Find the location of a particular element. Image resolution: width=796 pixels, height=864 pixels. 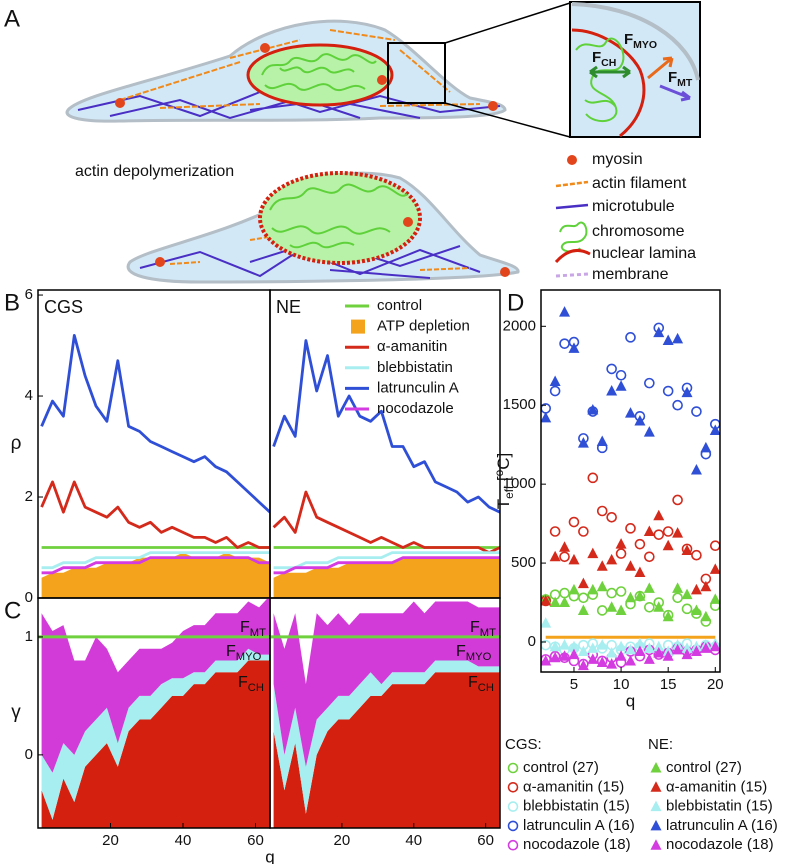

area is located at coordinates (386, 577).